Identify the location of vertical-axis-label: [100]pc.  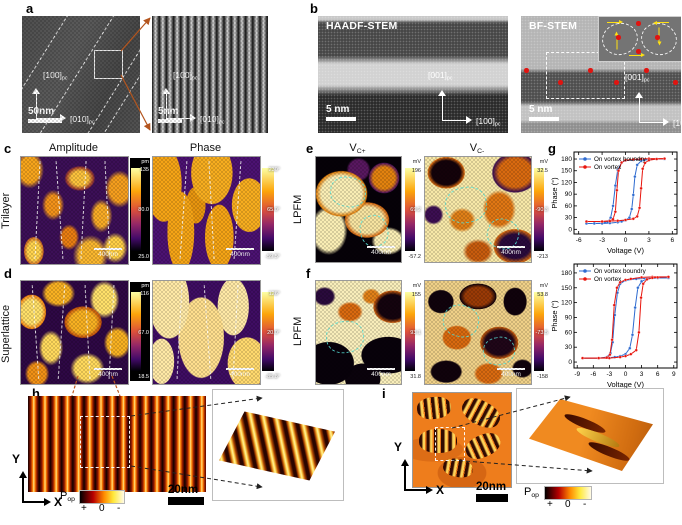
(185, 75).